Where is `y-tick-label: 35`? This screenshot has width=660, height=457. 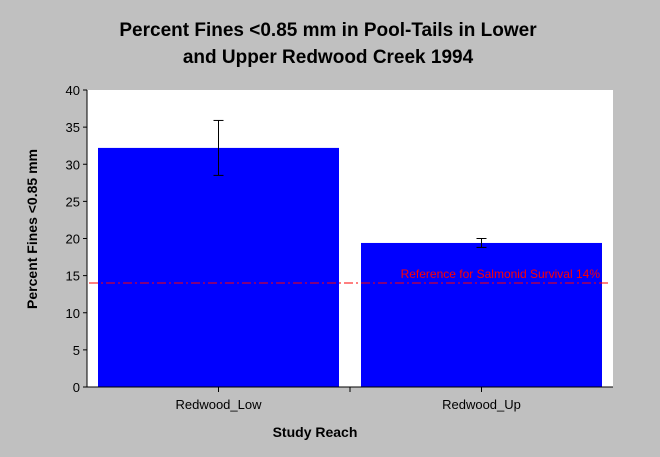
y-tick-label: 35 is located at coordinates (73, 127).